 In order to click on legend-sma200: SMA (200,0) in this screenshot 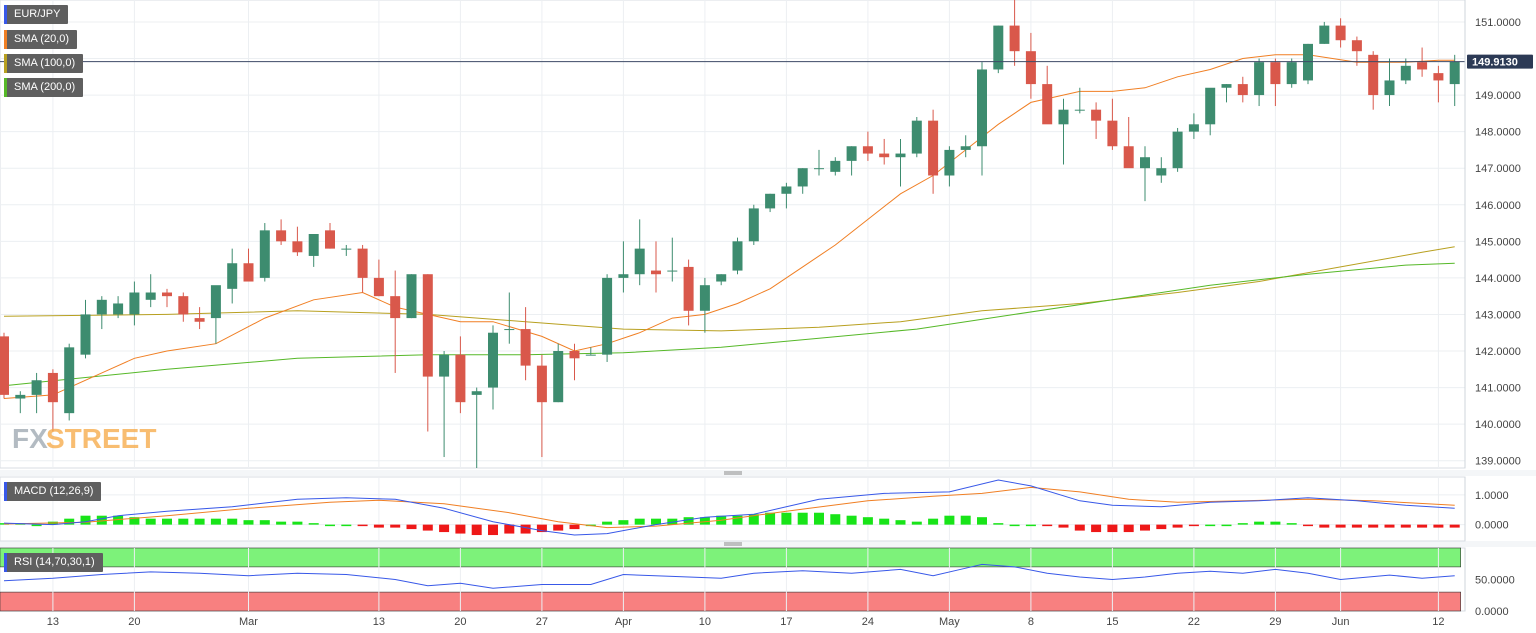, I will do `click(44, 87)`.